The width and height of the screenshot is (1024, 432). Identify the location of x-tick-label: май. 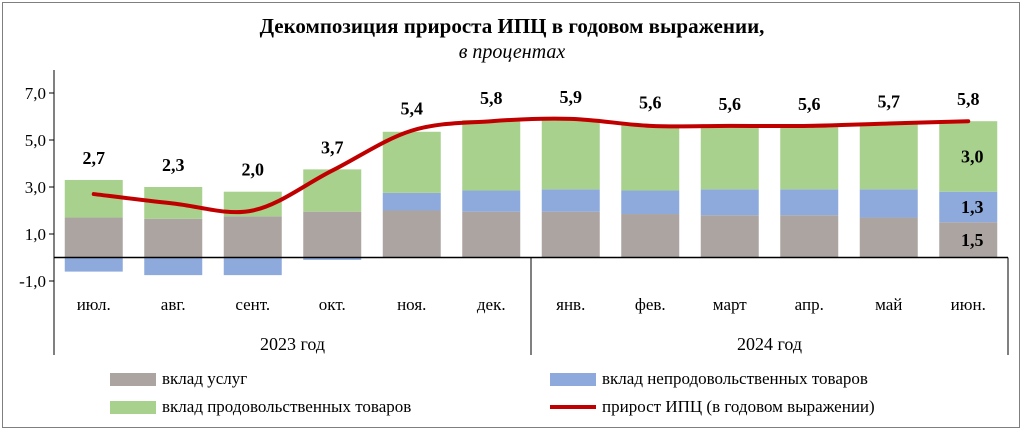
(888, 304).